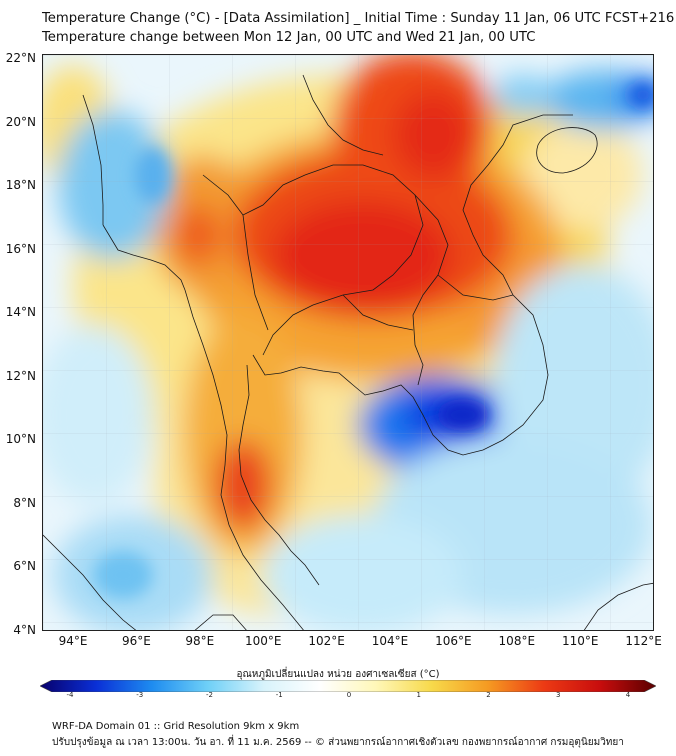 The height and width of the screenshot is (756, 676). I want to click on longitude-label: 100°E, so click(263, 641).